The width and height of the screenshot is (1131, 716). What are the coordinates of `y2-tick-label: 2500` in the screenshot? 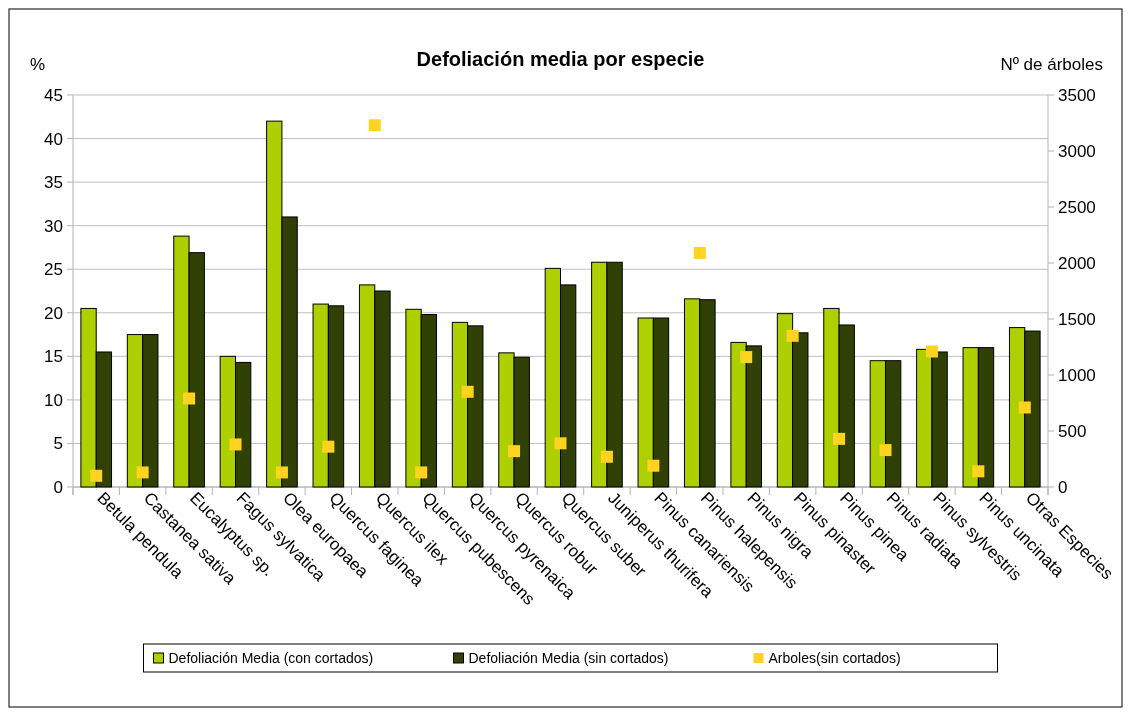 It's located at (1077, 207).